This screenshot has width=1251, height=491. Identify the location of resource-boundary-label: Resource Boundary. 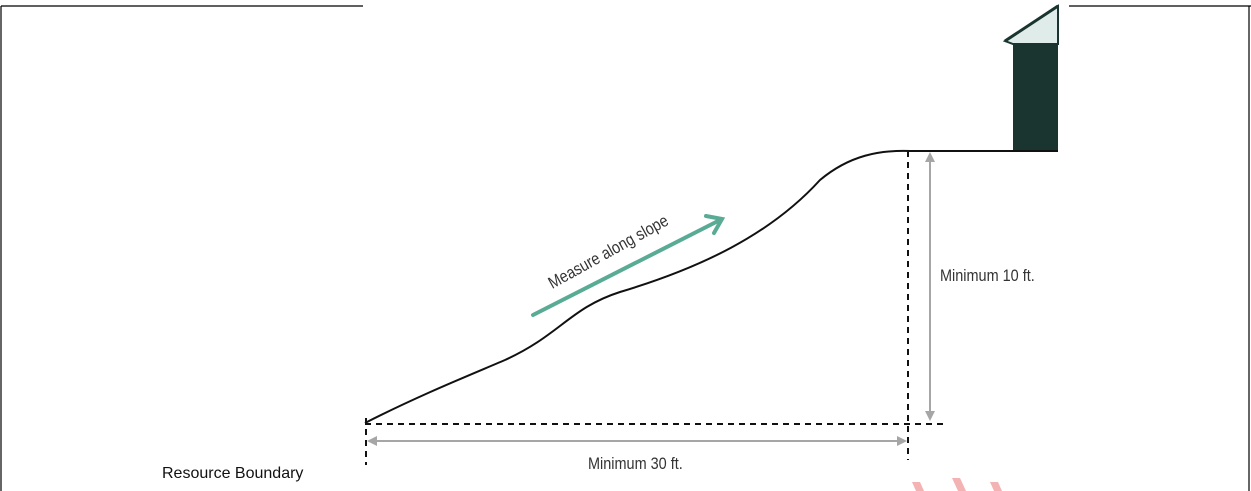
(233, 473).